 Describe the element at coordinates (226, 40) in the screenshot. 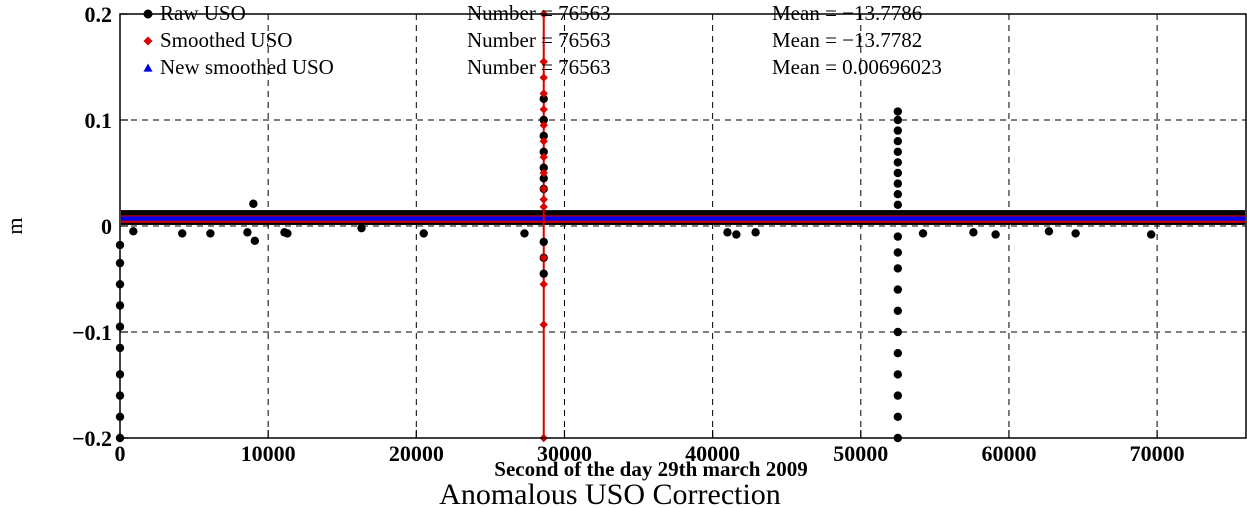

I see `legend-label-1: Smoothed USO` at that location.